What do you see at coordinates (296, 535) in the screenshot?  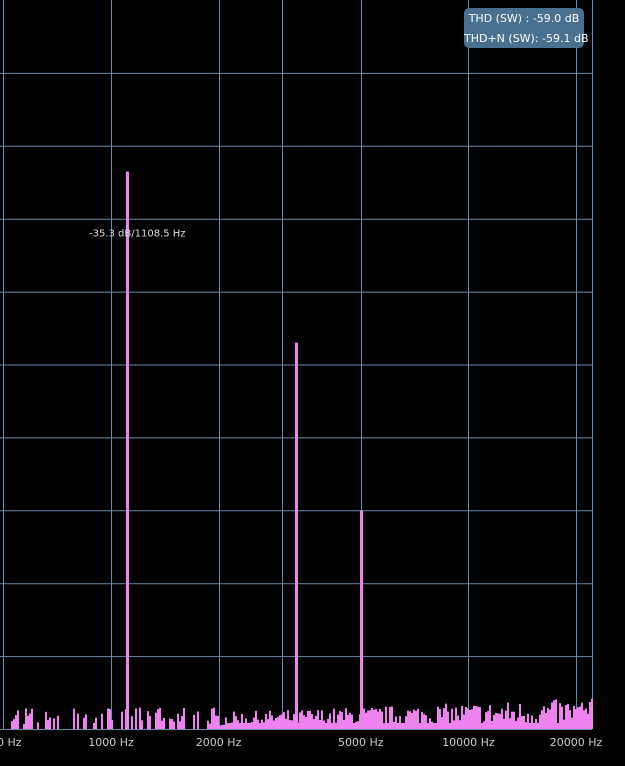 I see `peak-bar` at bounding box center [296, 535].